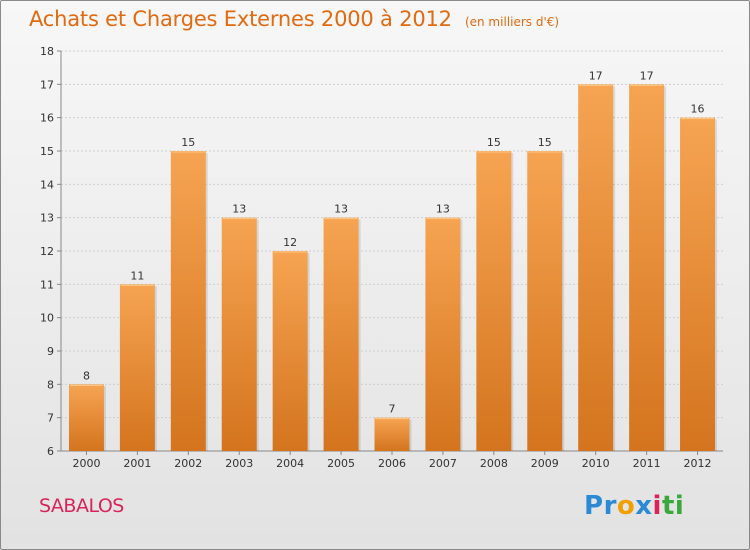 The height and width of the screenshot is (550, 750). What do you see at coordinates (290, 242) in the screenshot?
I see `bar-value-label: 12` at bounding box center [290, 242].